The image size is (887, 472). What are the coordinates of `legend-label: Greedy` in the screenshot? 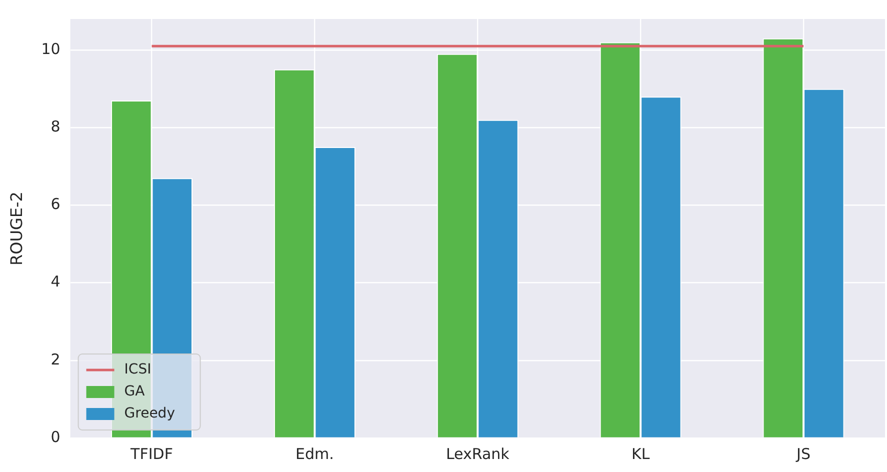 It's located at (149, 414).